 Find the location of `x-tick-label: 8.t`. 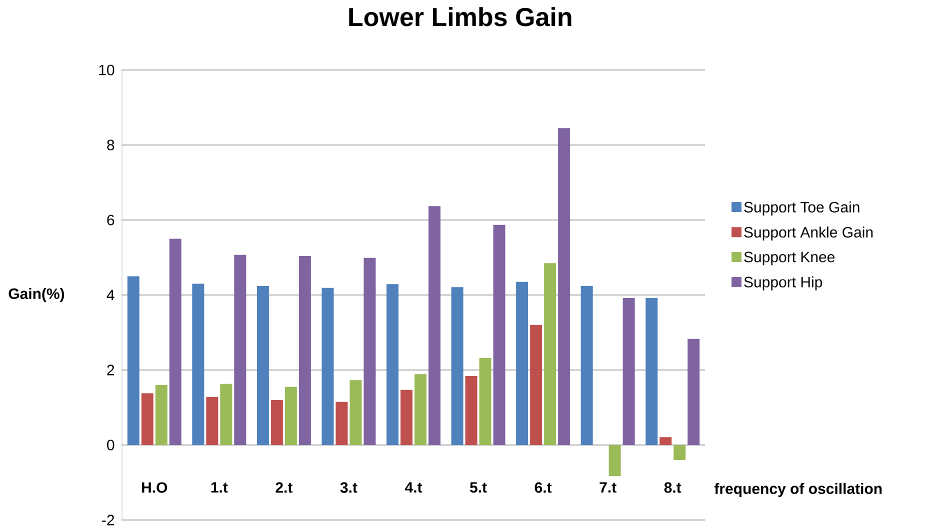

x-tick-label: 8.t is located at coordinates (673, 487).